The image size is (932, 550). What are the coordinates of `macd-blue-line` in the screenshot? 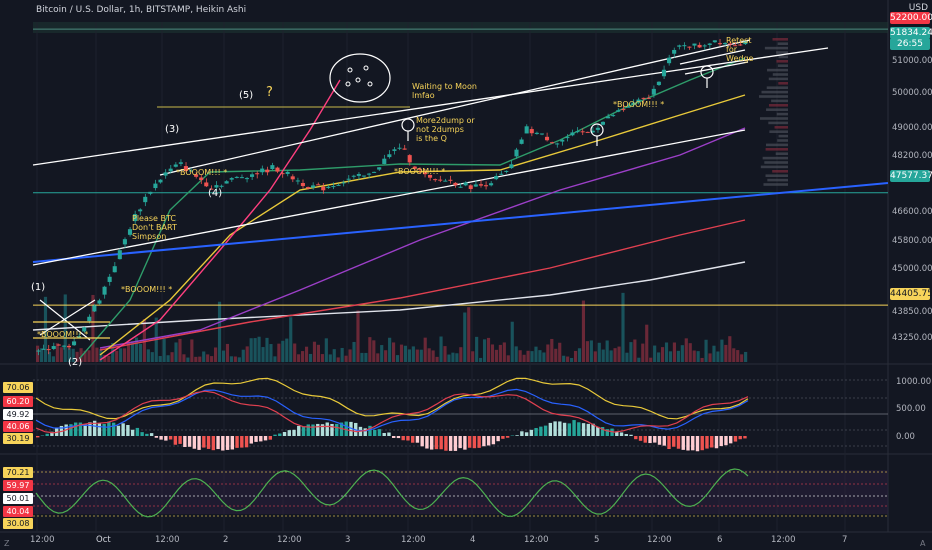 It's located at (392, 410).